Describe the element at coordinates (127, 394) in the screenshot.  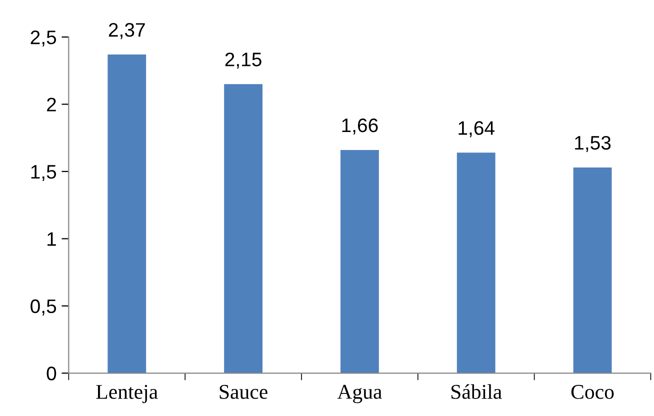
I see `x-tick-label: Lenteja` at that location.